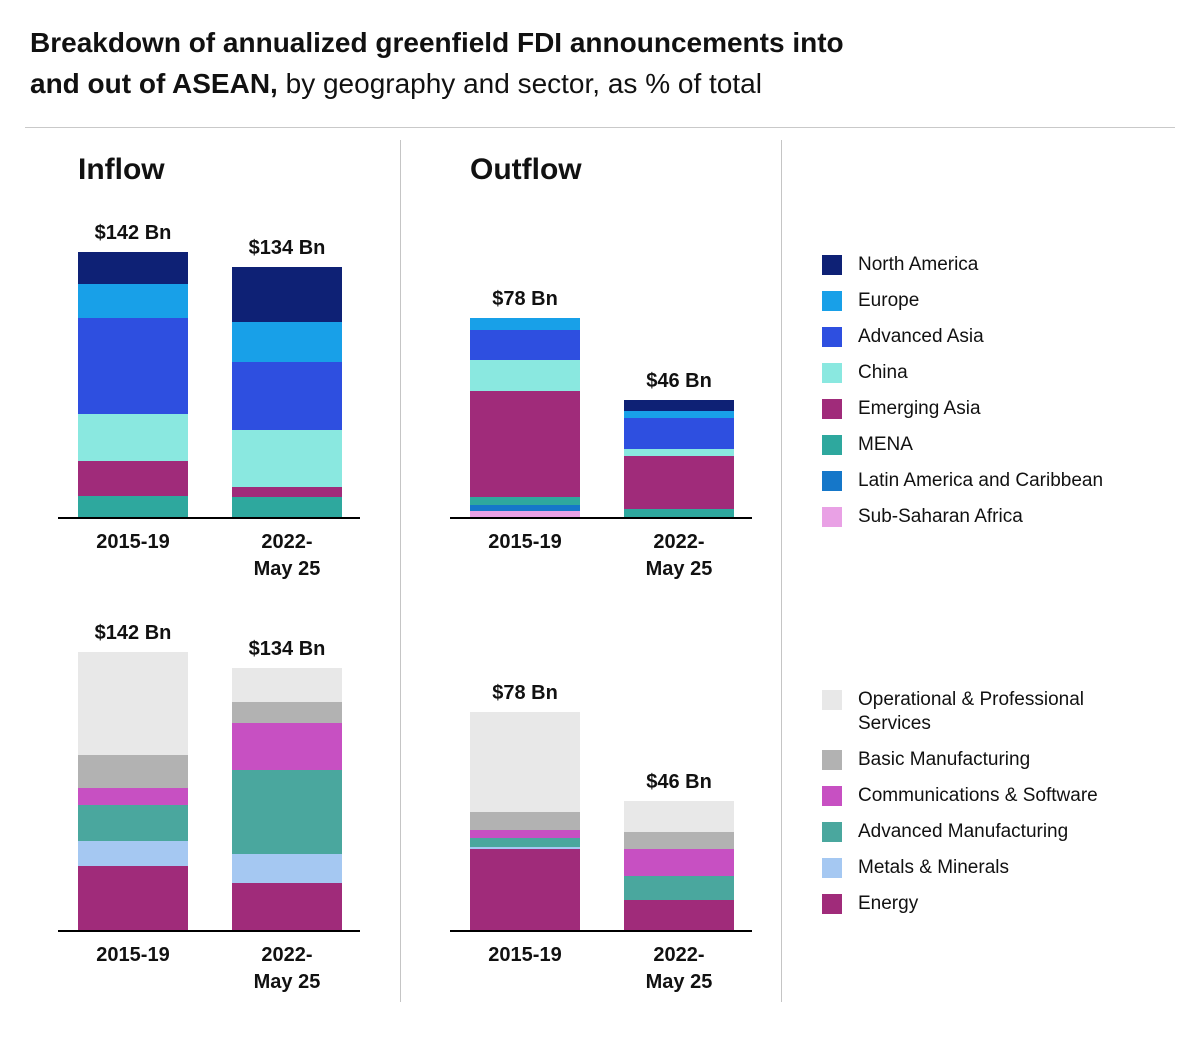 The image size is (1200, 1040). What do you see at coordinates (940, 516) in the screenshot?
I see `legend-label: Sub-Saharan Africa` at bounding box center [940, 516].